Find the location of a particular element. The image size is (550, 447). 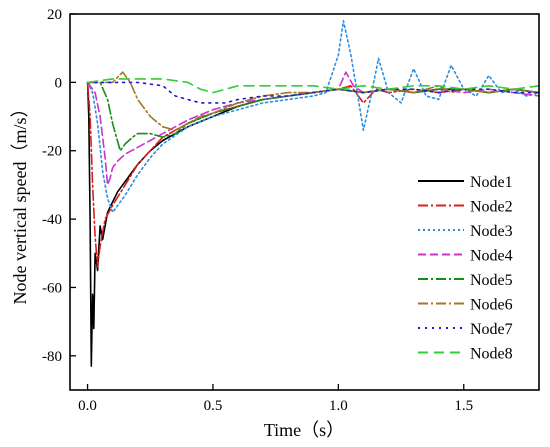

legend: Node1 Node2 Node3 Node4 Node5 Node6 Node7 Node8 is located at coordinates (465, 268).